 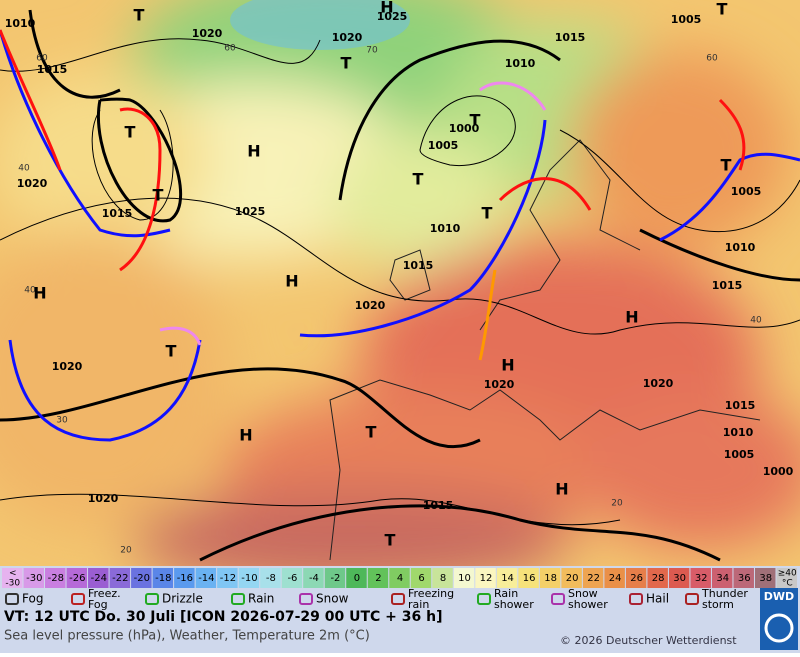 I want to click on scale-label: 22, so click(x=593, y=578).